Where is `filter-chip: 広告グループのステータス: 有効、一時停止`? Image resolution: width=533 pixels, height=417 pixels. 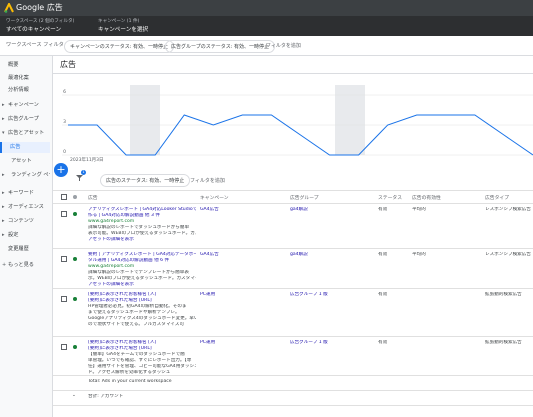
filter-chip: 広告グループのステータス: 有効、一時停止 is located at coordinates (220, 46).